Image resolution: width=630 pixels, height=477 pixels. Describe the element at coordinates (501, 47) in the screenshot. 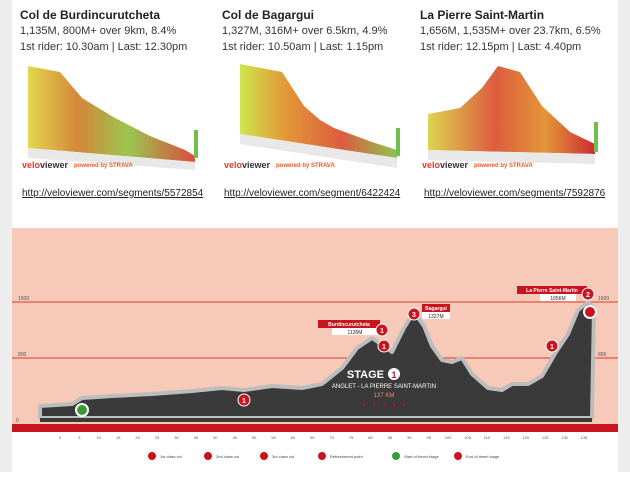

I see `climb-times: 1st rider: 12.15pm | Last: 4.40pm` at that location.